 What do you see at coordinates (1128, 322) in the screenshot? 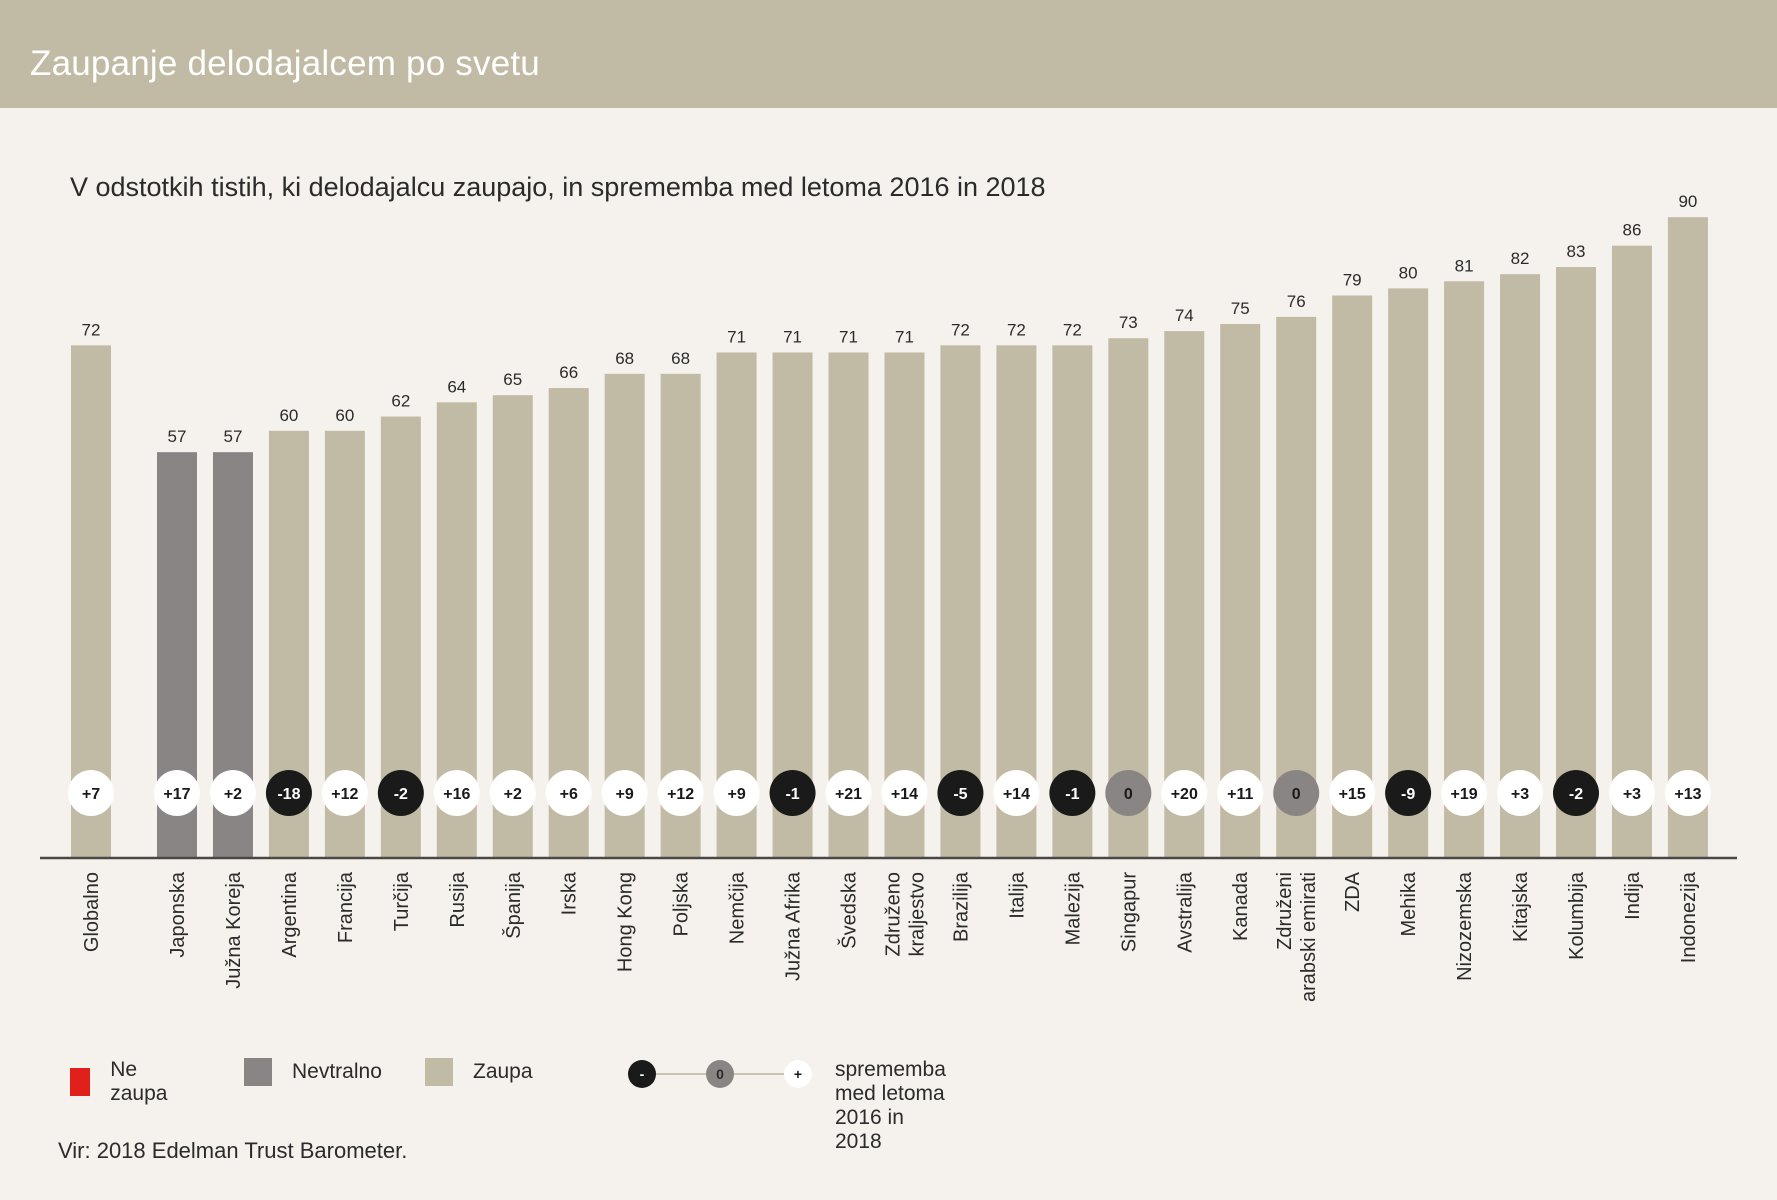
I see `value-label: 73` at bounding box center [1128, 322].